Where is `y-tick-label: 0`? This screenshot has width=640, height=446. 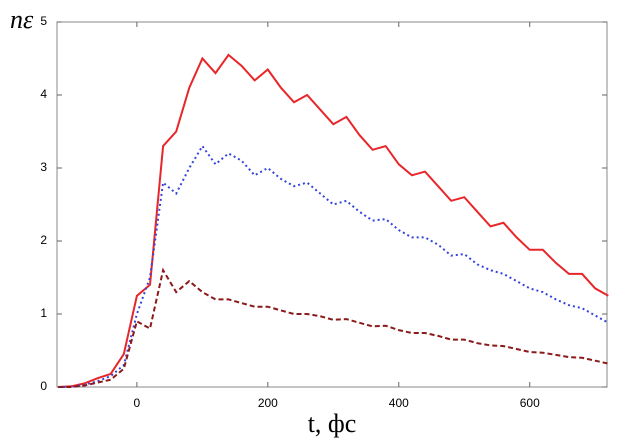
y-tick-label: 0 is located at coordinates (43, 386).